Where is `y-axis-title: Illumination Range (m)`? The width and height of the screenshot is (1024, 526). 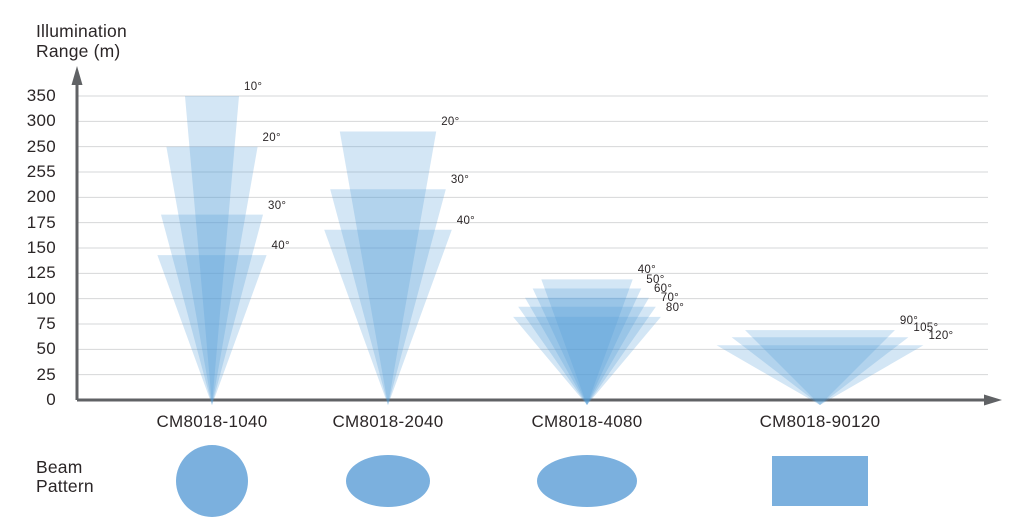 y-axis-title: Illumination Range (m) is located at coordinates (81, 41).